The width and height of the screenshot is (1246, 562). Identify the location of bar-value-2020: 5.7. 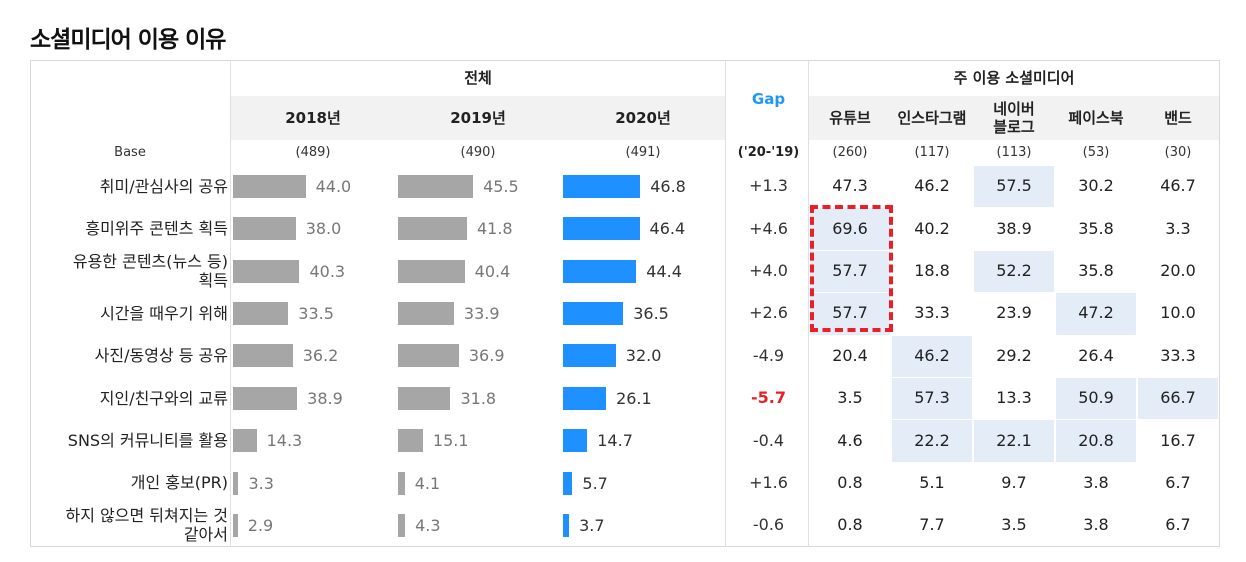
(595, 483).